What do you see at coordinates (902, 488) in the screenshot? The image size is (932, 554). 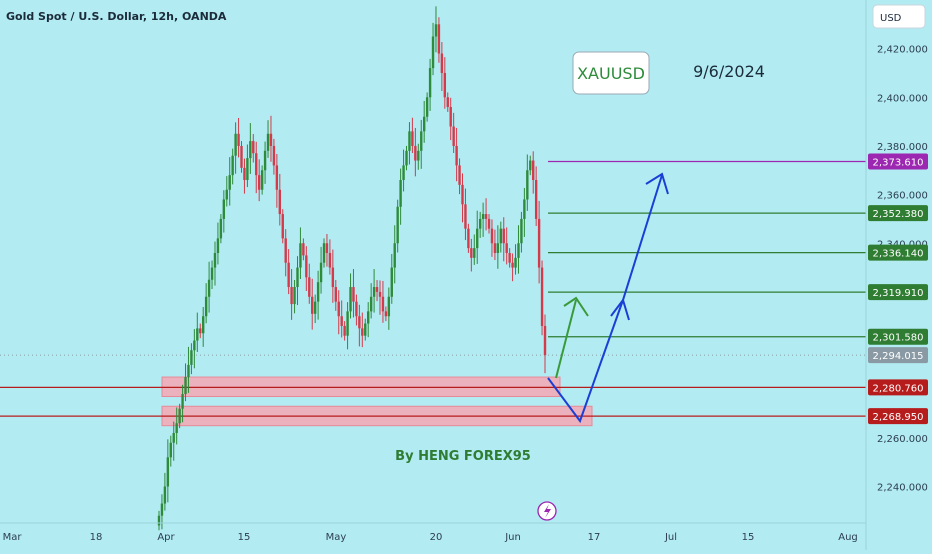 I see `price-tick-label: 2,240.000` at bounding box center [902, 488].